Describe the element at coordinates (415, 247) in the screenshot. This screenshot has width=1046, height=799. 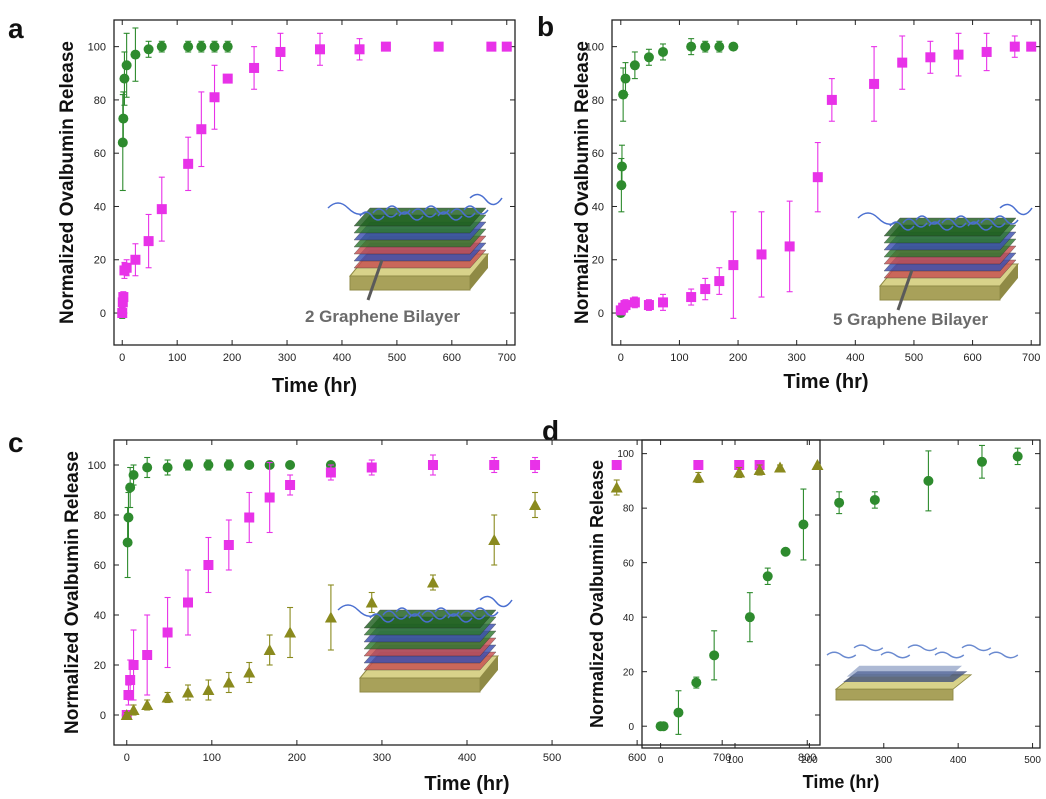
I see `graphene-stack-illustration` at that location.